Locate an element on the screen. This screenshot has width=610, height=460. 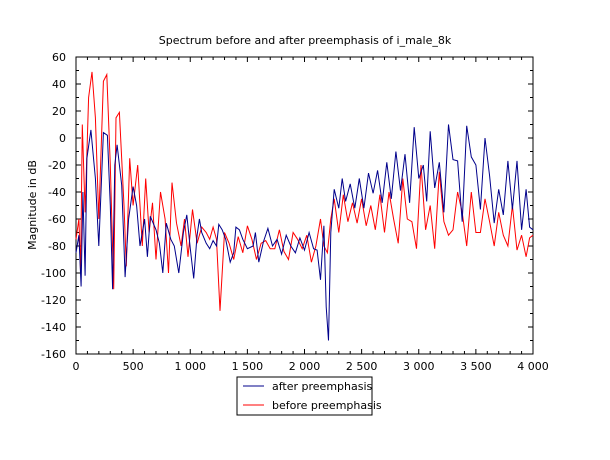
y-tick-label: -60 is located at coordinates (57, 219).